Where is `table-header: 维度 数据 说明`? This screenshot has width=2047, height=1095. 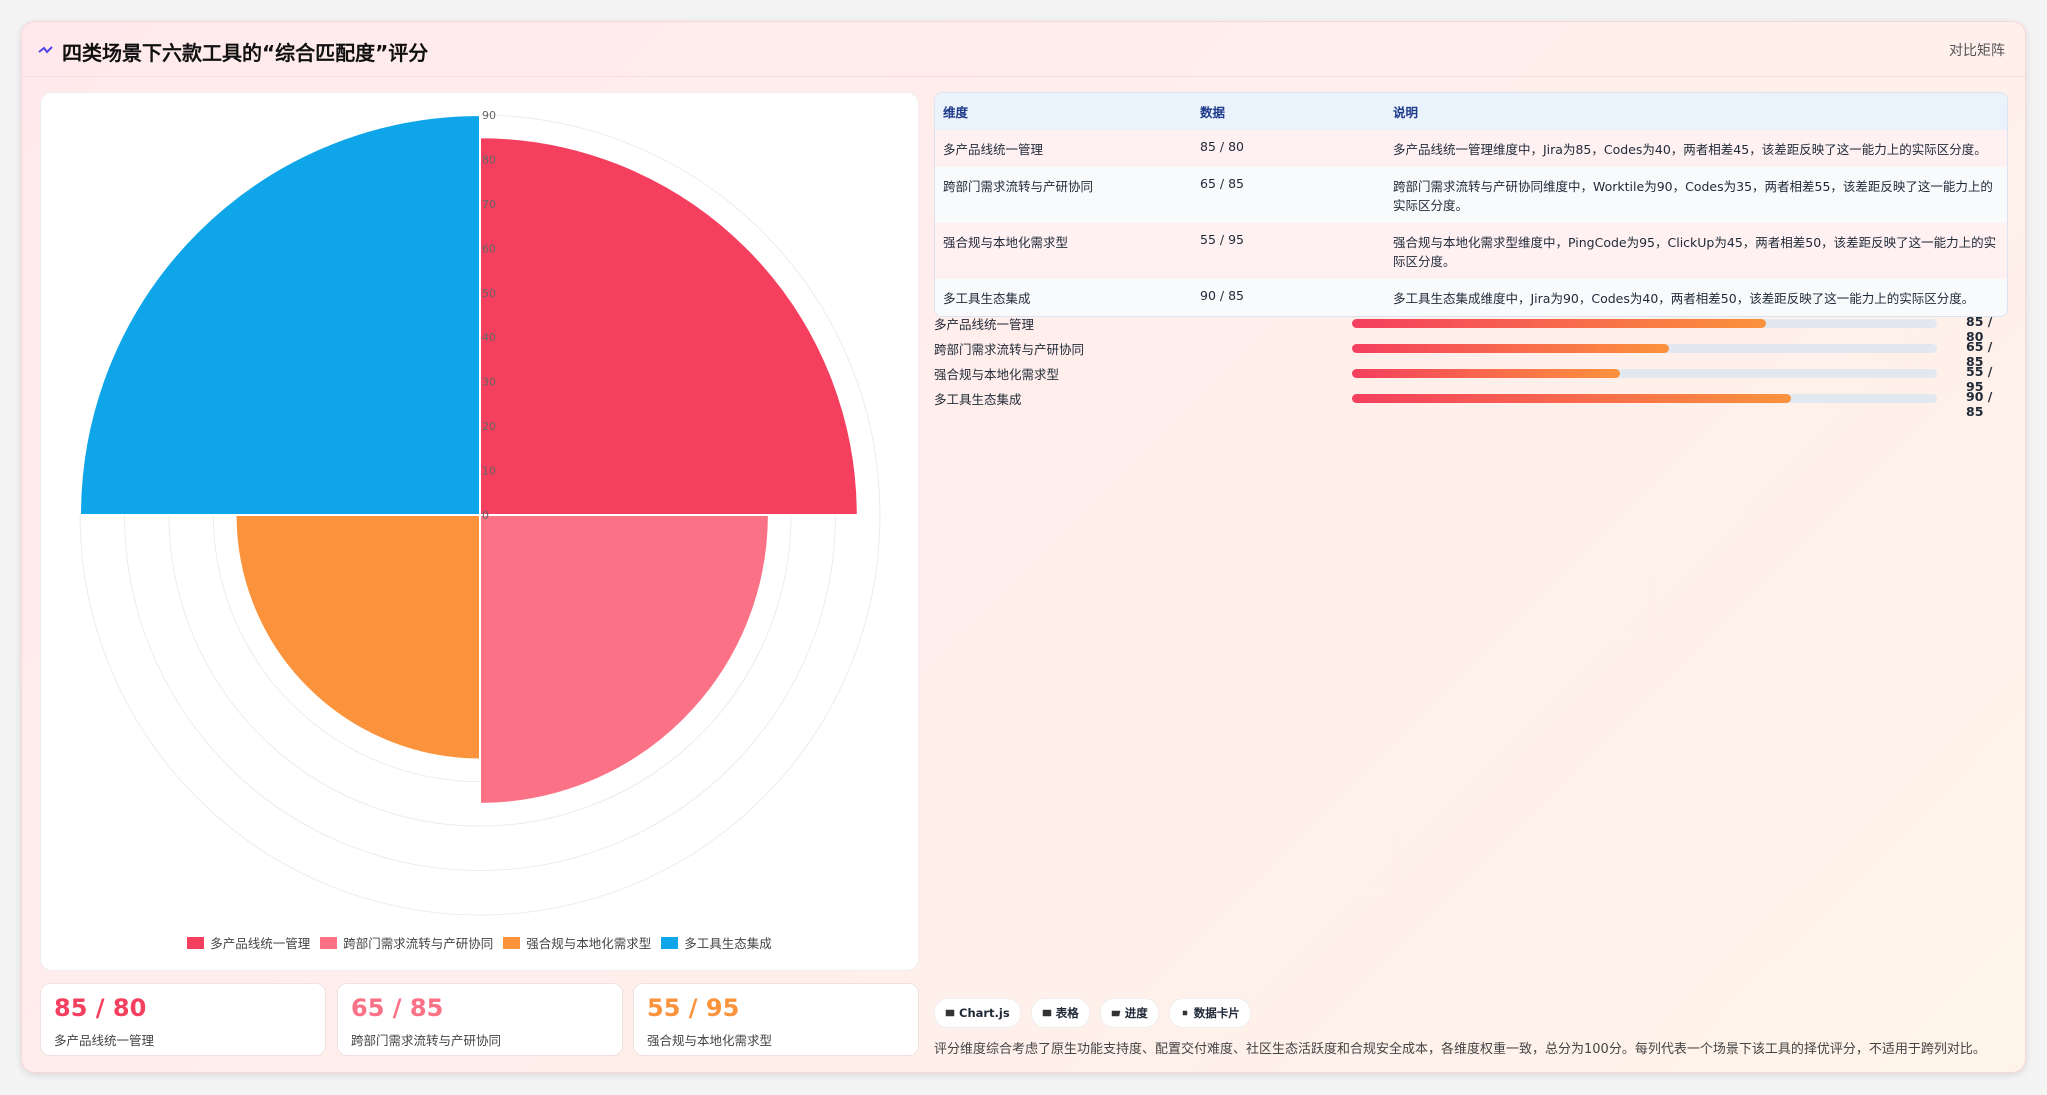 table-header: 维度 数据 说明 is located at coordinates (1471, 111).